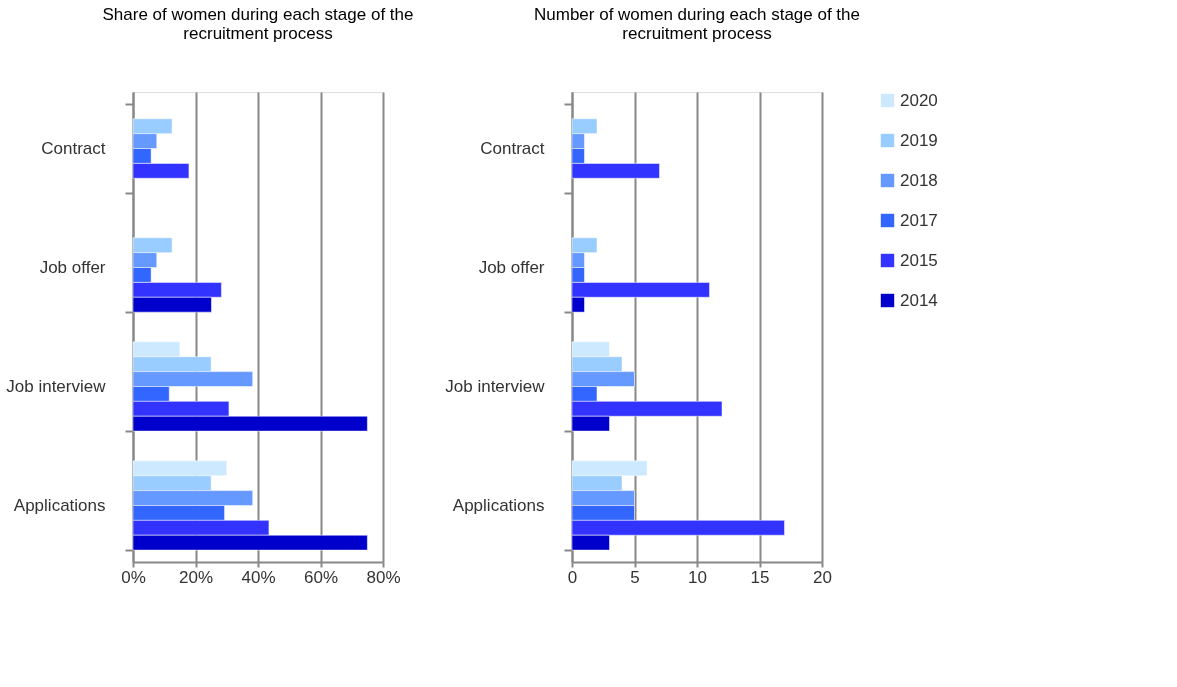  I want to click on chart-title: Share of women during each stage of the recruitment process, so click(258, 24).